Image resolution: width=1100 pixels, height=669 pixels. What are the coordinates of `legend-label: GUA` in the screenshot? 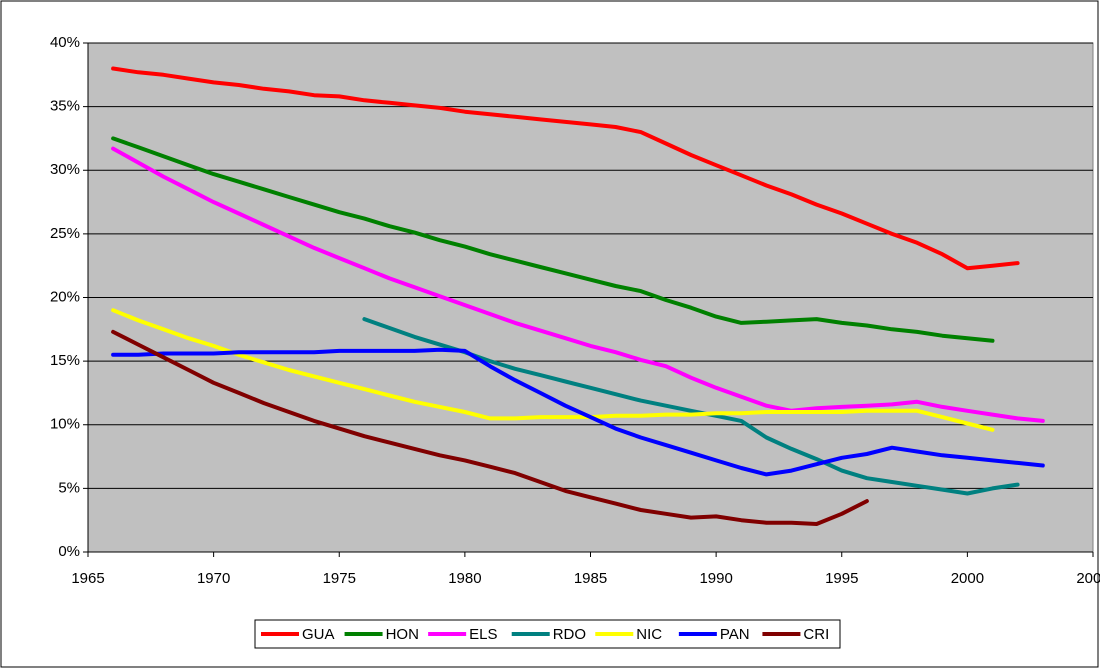 It's located at (318, 634).